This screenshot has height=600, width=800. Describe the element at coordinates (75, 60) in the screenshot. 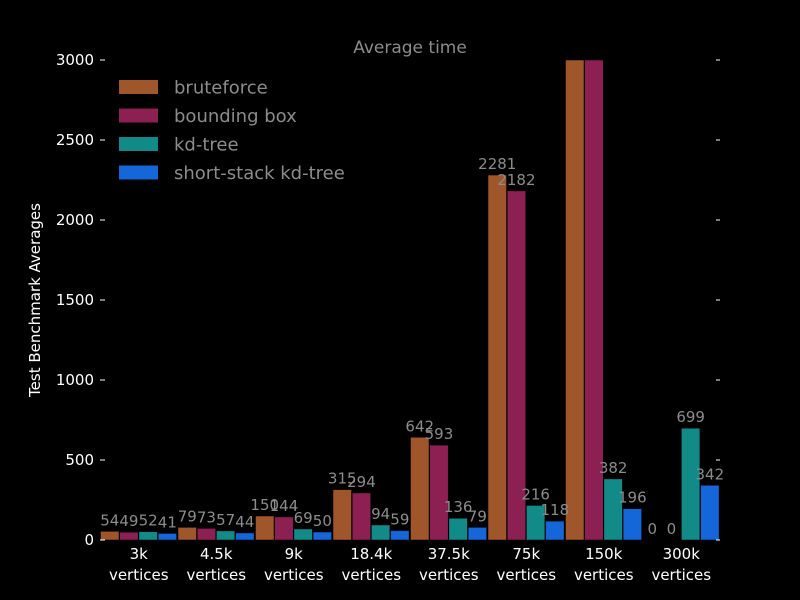

I see `y-tick-label: 3000` at that location.